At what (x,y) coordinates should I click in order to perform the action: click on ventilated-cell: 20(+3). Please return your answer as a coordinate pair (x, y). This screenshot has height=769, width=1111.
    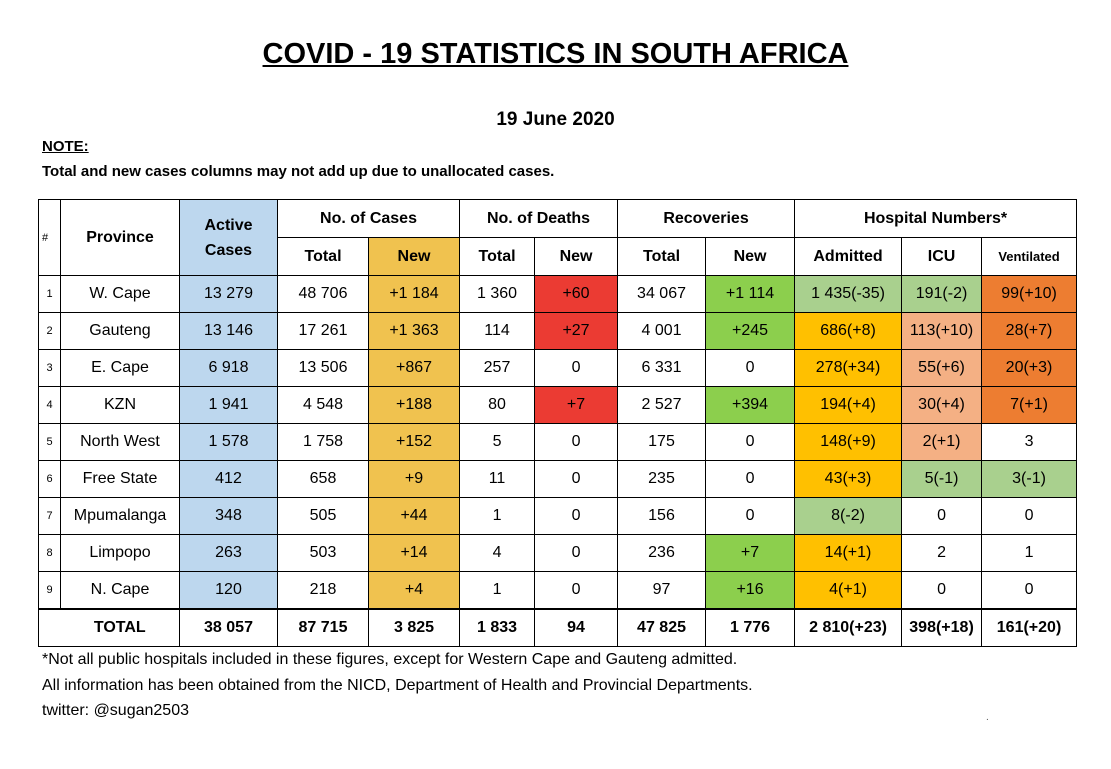
    Looking at the image, I should click on (1029, 368).